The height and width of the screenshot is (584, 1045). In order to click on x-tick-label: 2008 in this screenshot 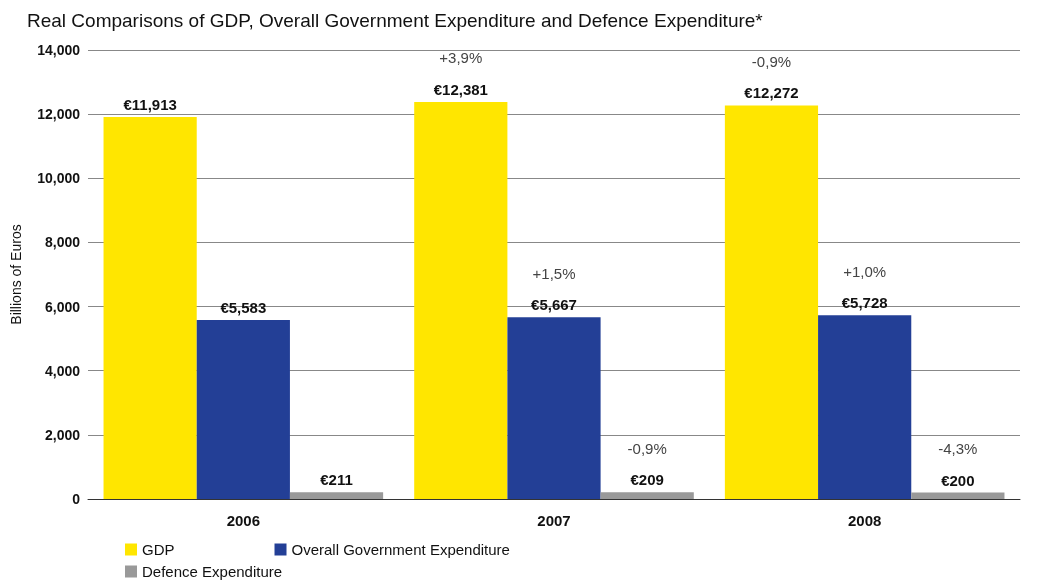, I will do `click(864, 520)`.